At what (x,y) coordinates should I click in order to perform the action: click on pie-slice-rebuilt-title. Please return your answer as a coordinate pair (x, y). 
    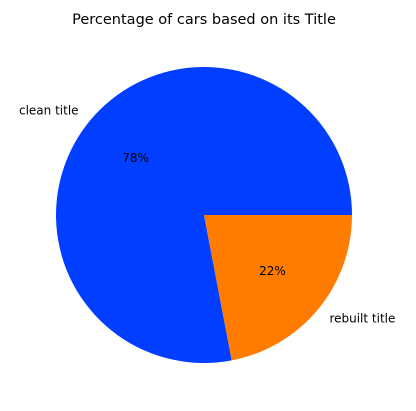
    Looking at the image, I should click on (278, 288).